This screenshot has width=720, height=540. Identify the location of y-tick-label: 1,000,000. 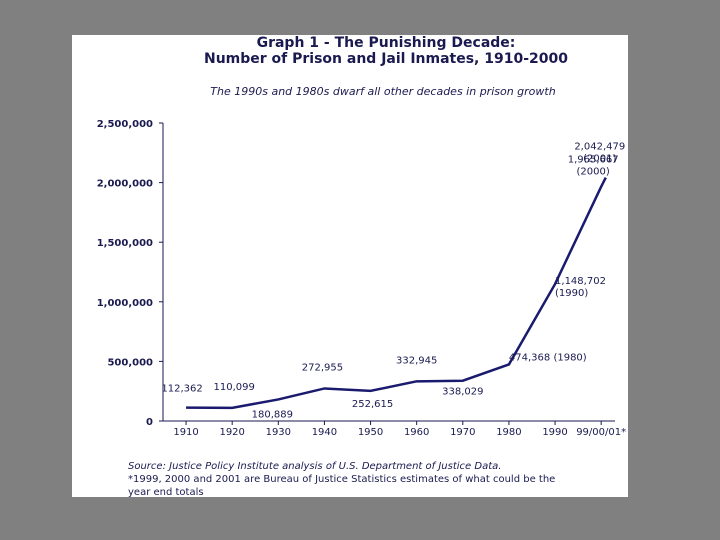
(125, 303).